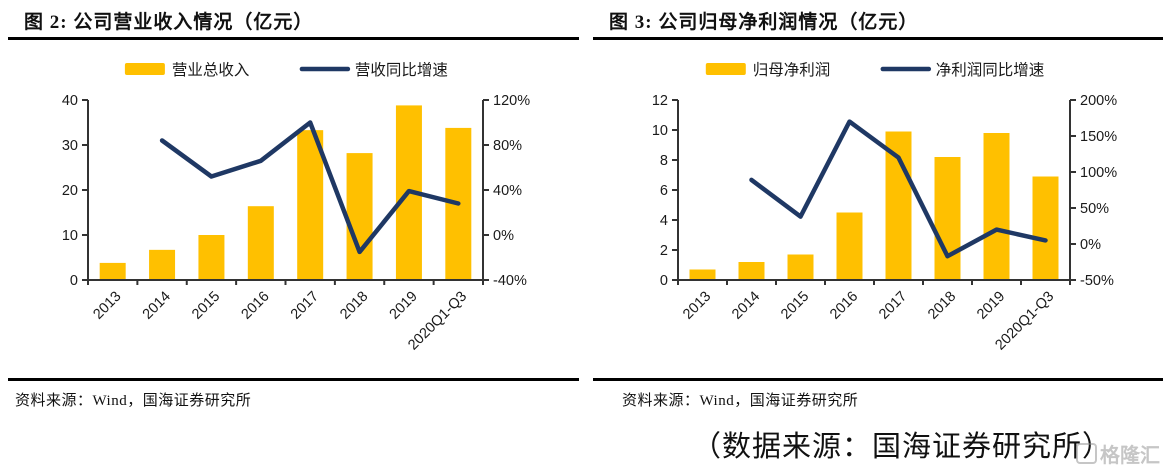 This screenshot has width=1169, height=471. I want to click on right-tick-label: 40%, so click(507, 191).